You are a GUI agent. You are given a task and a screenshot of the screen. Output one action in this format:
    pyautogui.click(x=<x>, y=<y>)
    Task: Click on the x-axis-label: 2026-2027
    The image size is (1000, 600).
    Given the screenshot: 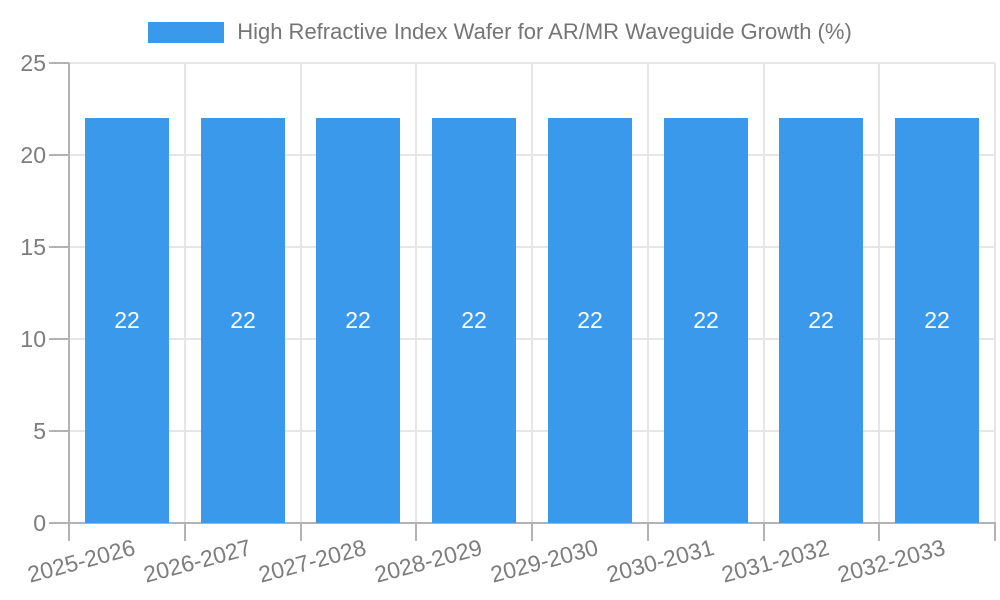 What is the action you would take?
    pyautogui.click(x=197, y=561)
    